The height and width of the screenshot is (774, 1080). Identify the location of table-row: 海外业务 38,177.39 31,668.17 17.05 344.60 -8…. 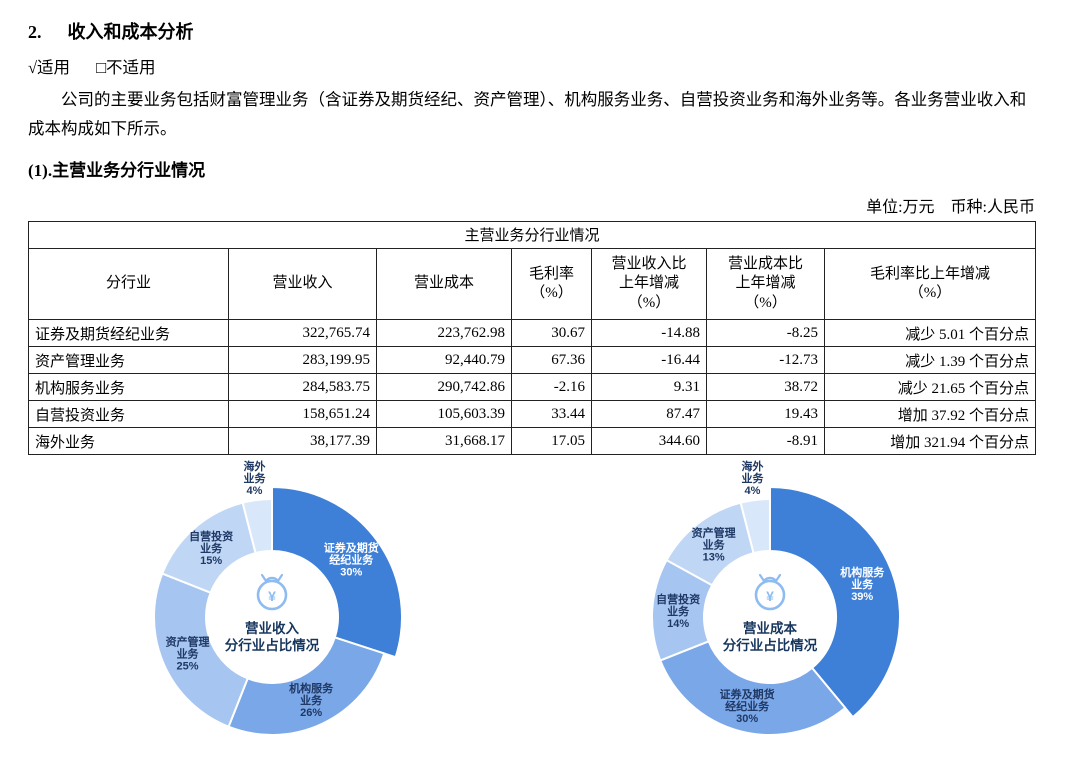
(532, 441).